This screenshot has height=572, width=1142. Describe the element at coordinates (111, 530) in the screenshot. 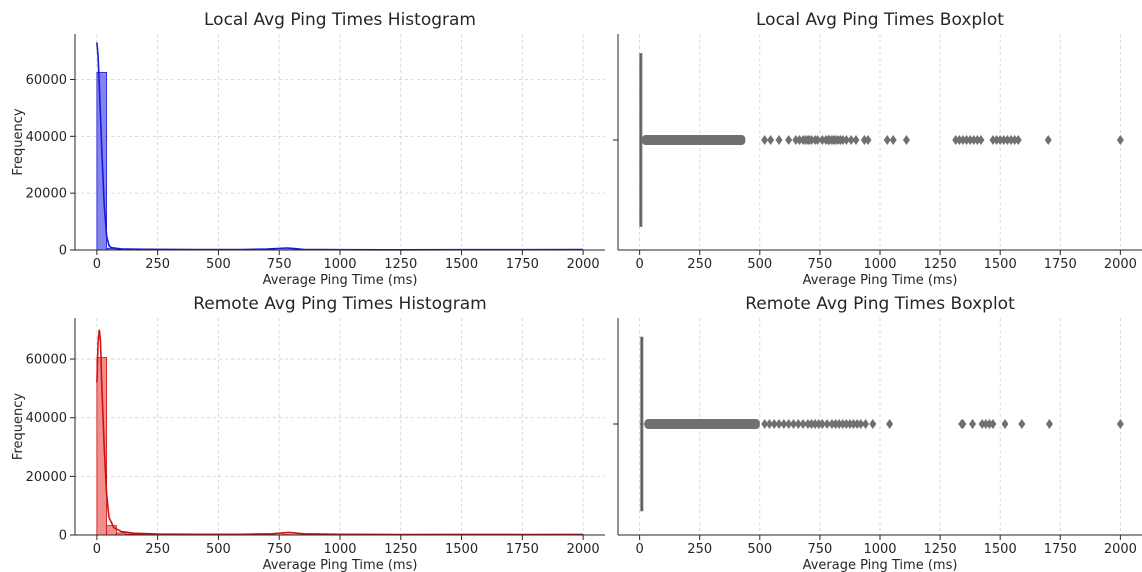

I see `histogram-bar` at that location.